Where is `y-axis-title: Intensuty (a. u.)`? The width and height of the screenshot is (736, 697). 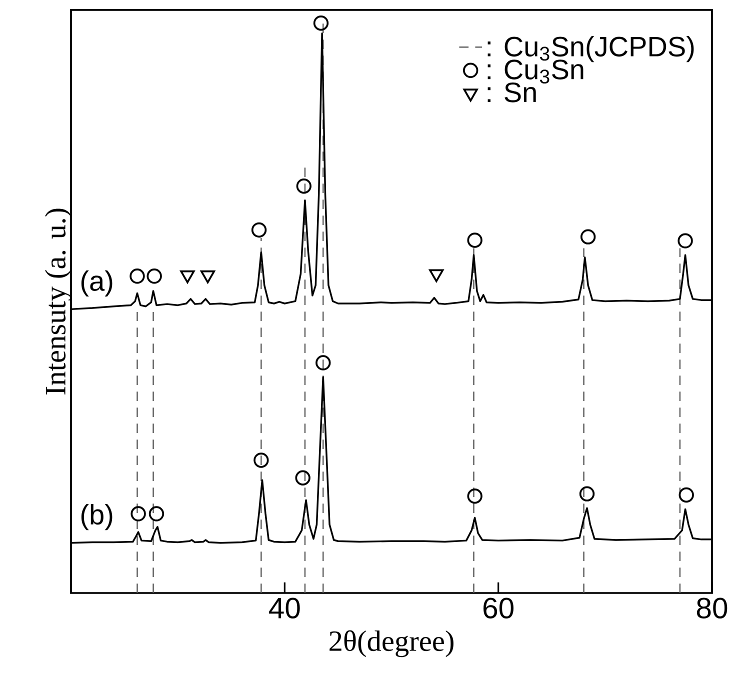 y-axis-title: Intensuty (a. u.) is located at coordinates (58, 301).